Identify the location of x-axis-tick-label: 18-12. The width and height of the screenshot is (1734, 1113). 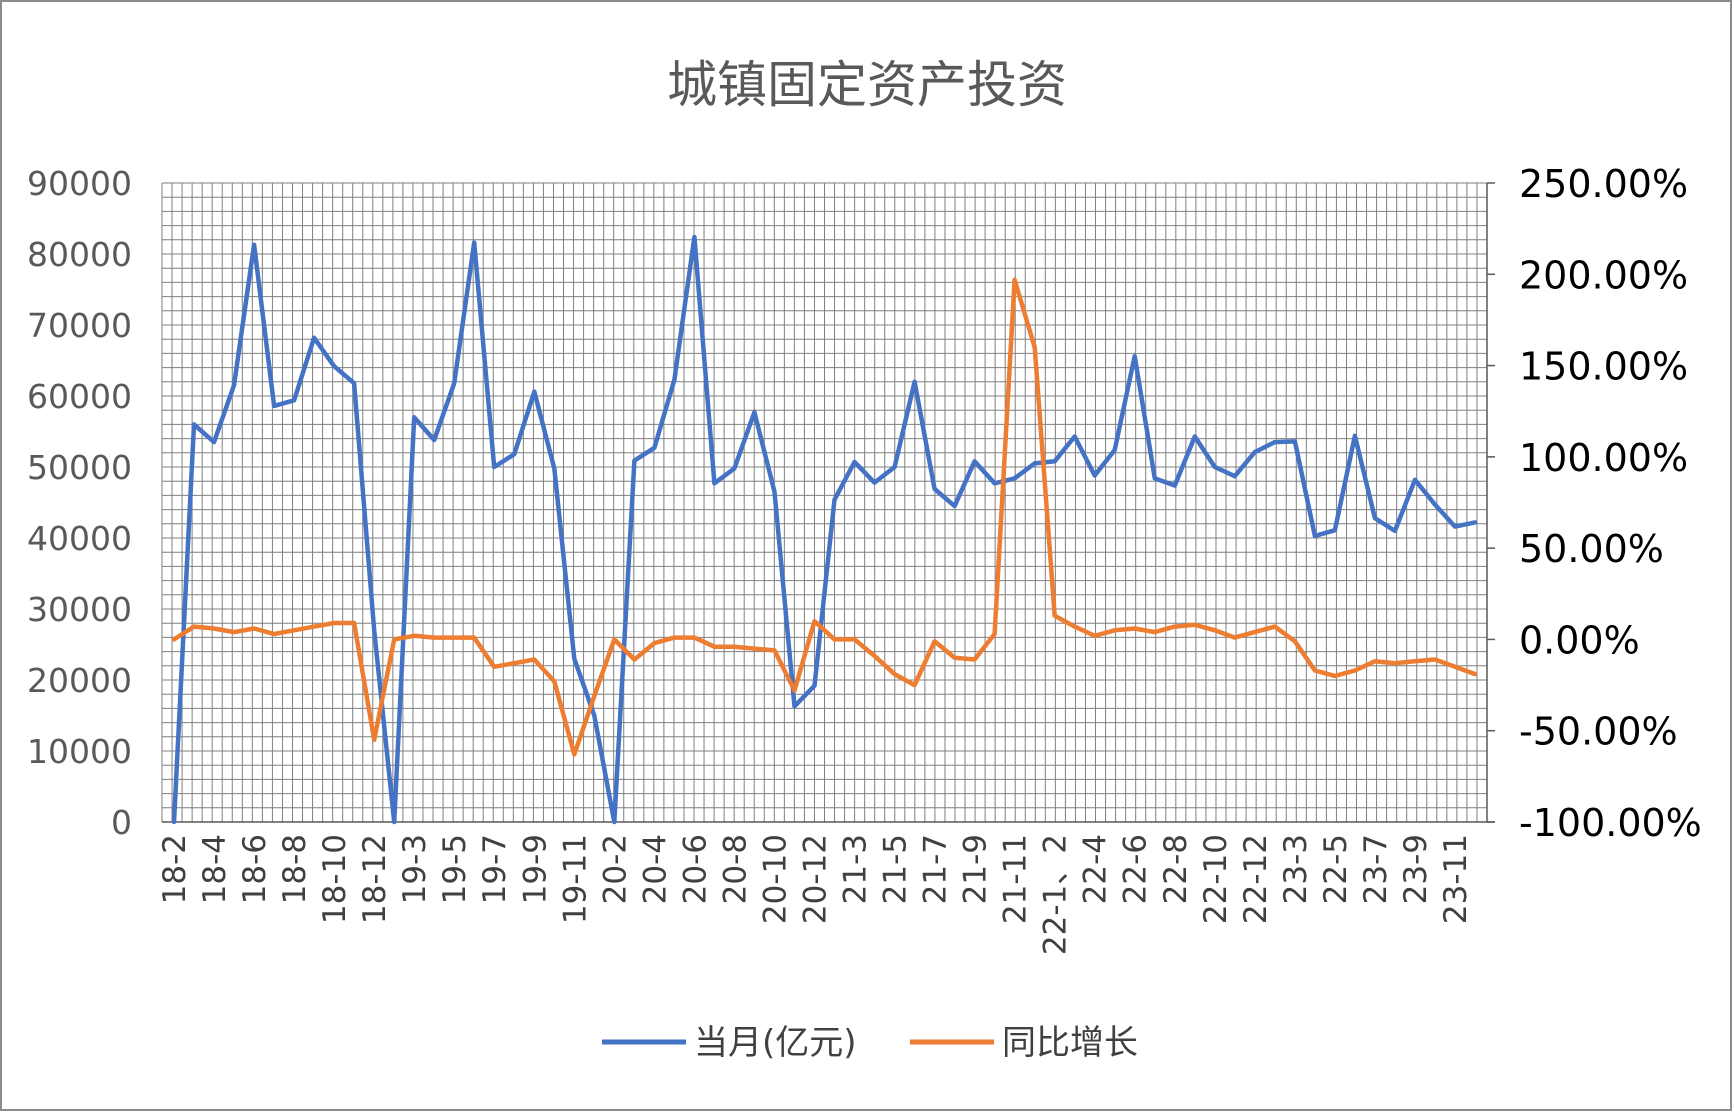
(375, 879).